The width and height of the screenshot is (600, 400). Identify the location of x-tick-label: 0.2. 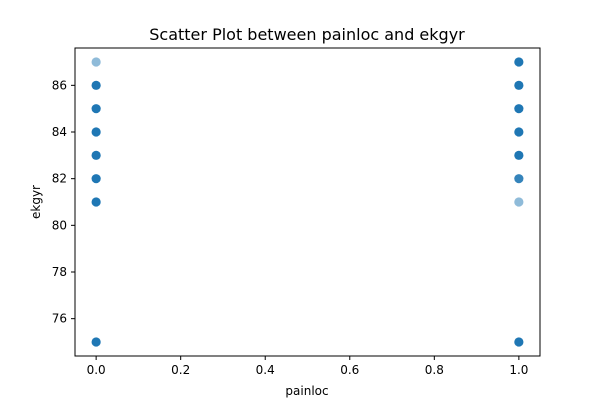
(180, 370).